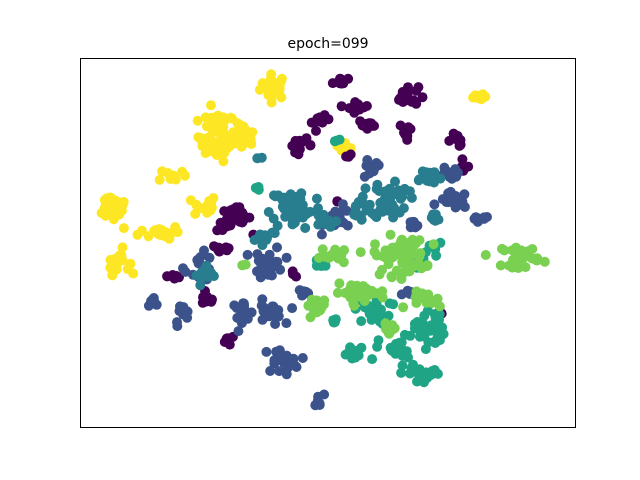 The width and height of the screenshot is (640, 480). I want to click on chart-title: epoch=099, so click(327, 44).